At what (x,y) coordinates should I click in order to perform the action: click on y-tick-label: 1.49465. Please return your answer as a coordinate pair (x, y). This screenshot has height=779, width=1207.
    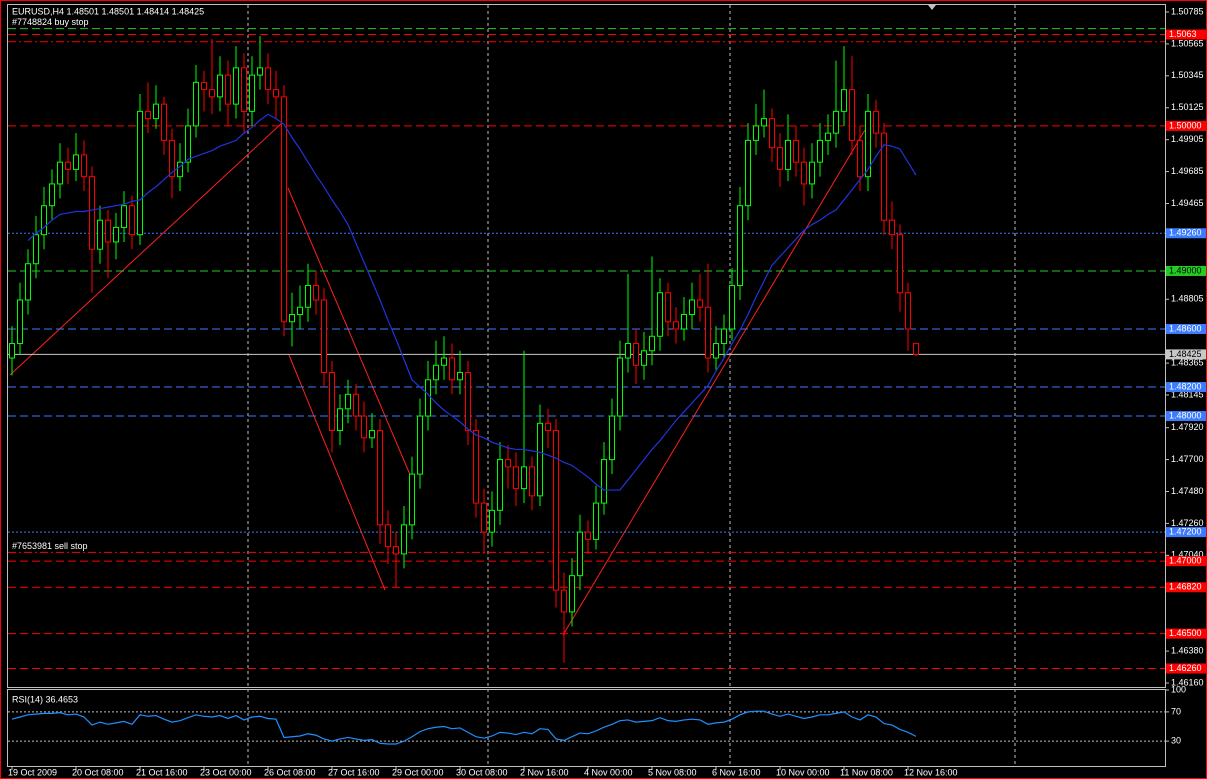
    Looking at the image, I should click on (1187, 203).